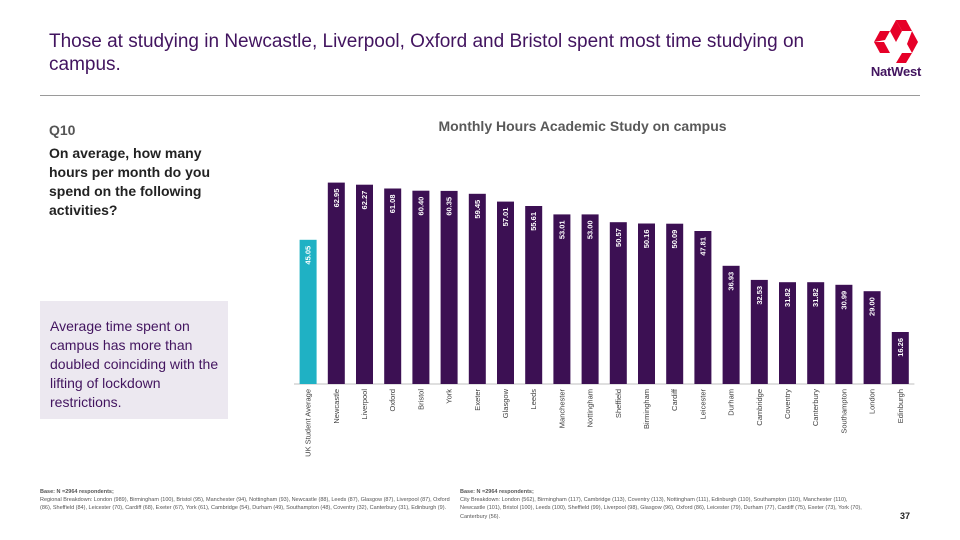 This screenshot has height=540, width=960. What do you see at coordinates (731, 402) in the screenshot?
I see `category-label: Durham` at bounding box center [731, 402].